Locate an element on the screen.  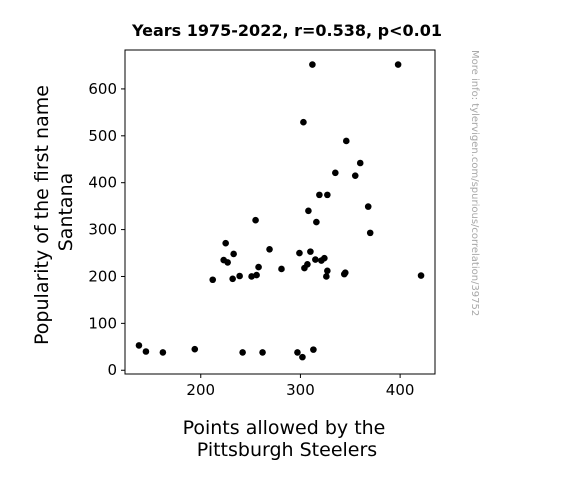
x-axis-title-line-1: Points allowed by the is located at coordinates (284, 428).